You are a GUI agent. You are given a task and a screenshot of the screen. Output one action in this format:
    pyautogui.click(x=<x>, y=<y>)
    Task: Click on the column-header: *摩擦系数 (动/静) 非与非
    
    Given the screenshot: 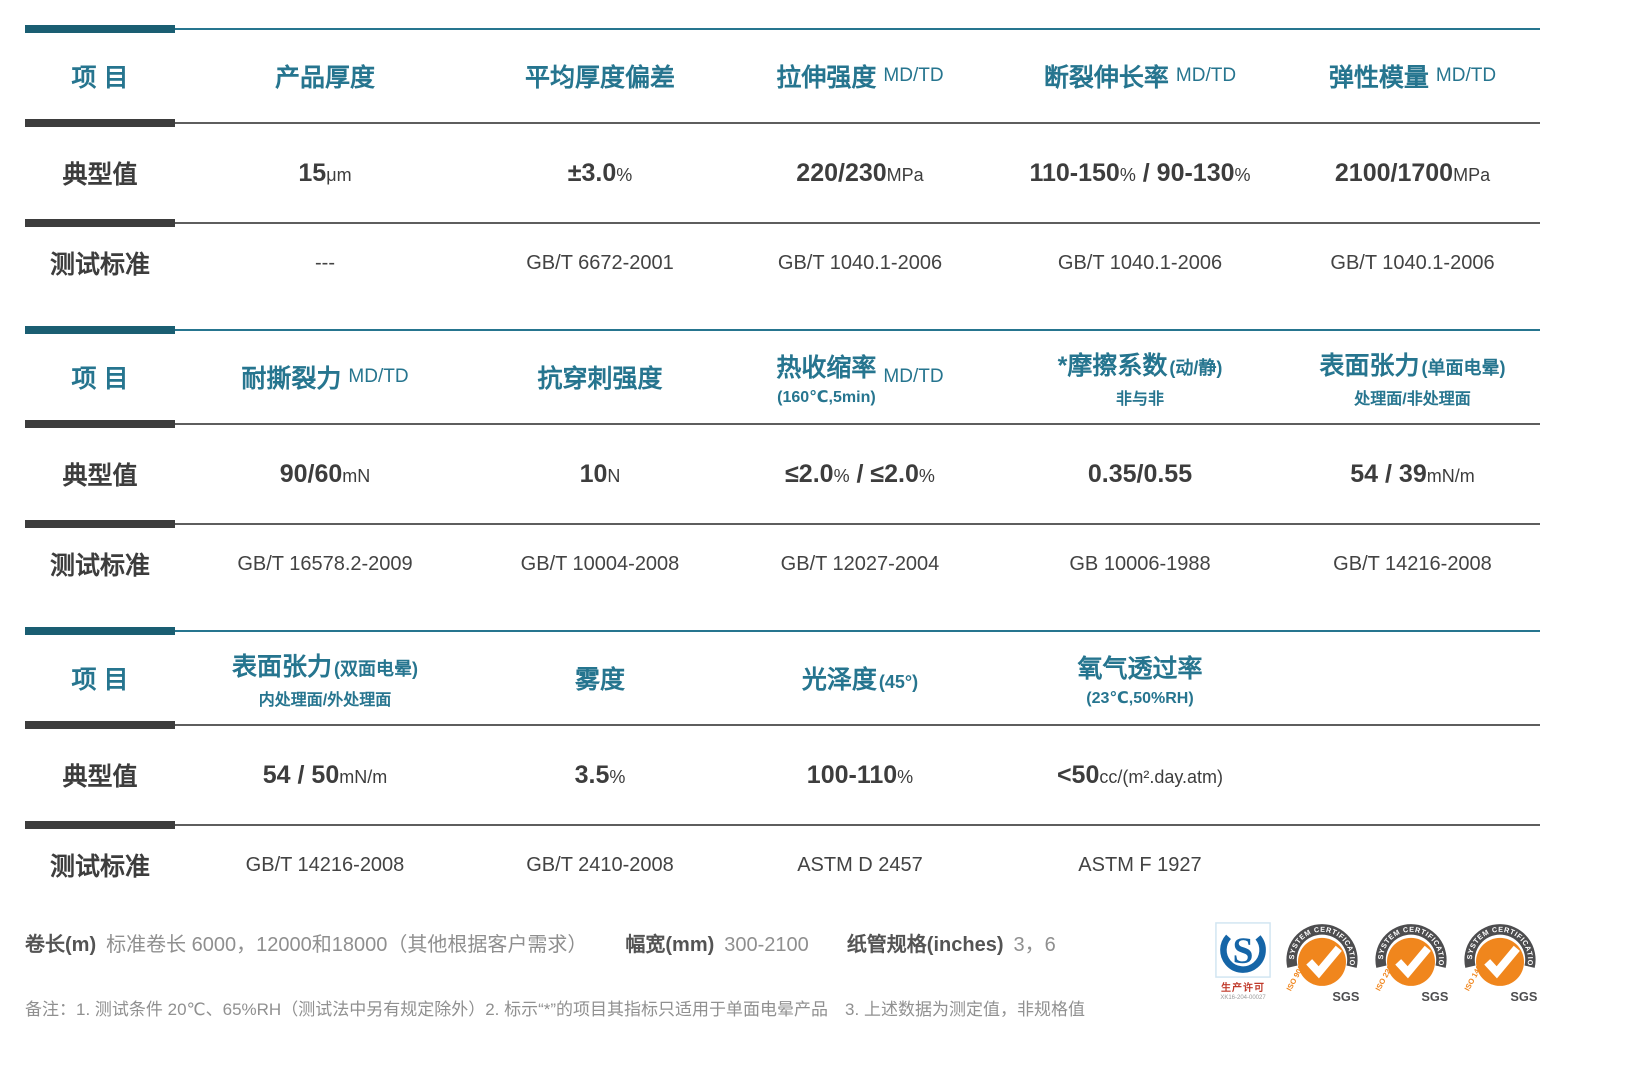 What is the action you would take?
    pyautogui.click(x=1140, y=377)
    